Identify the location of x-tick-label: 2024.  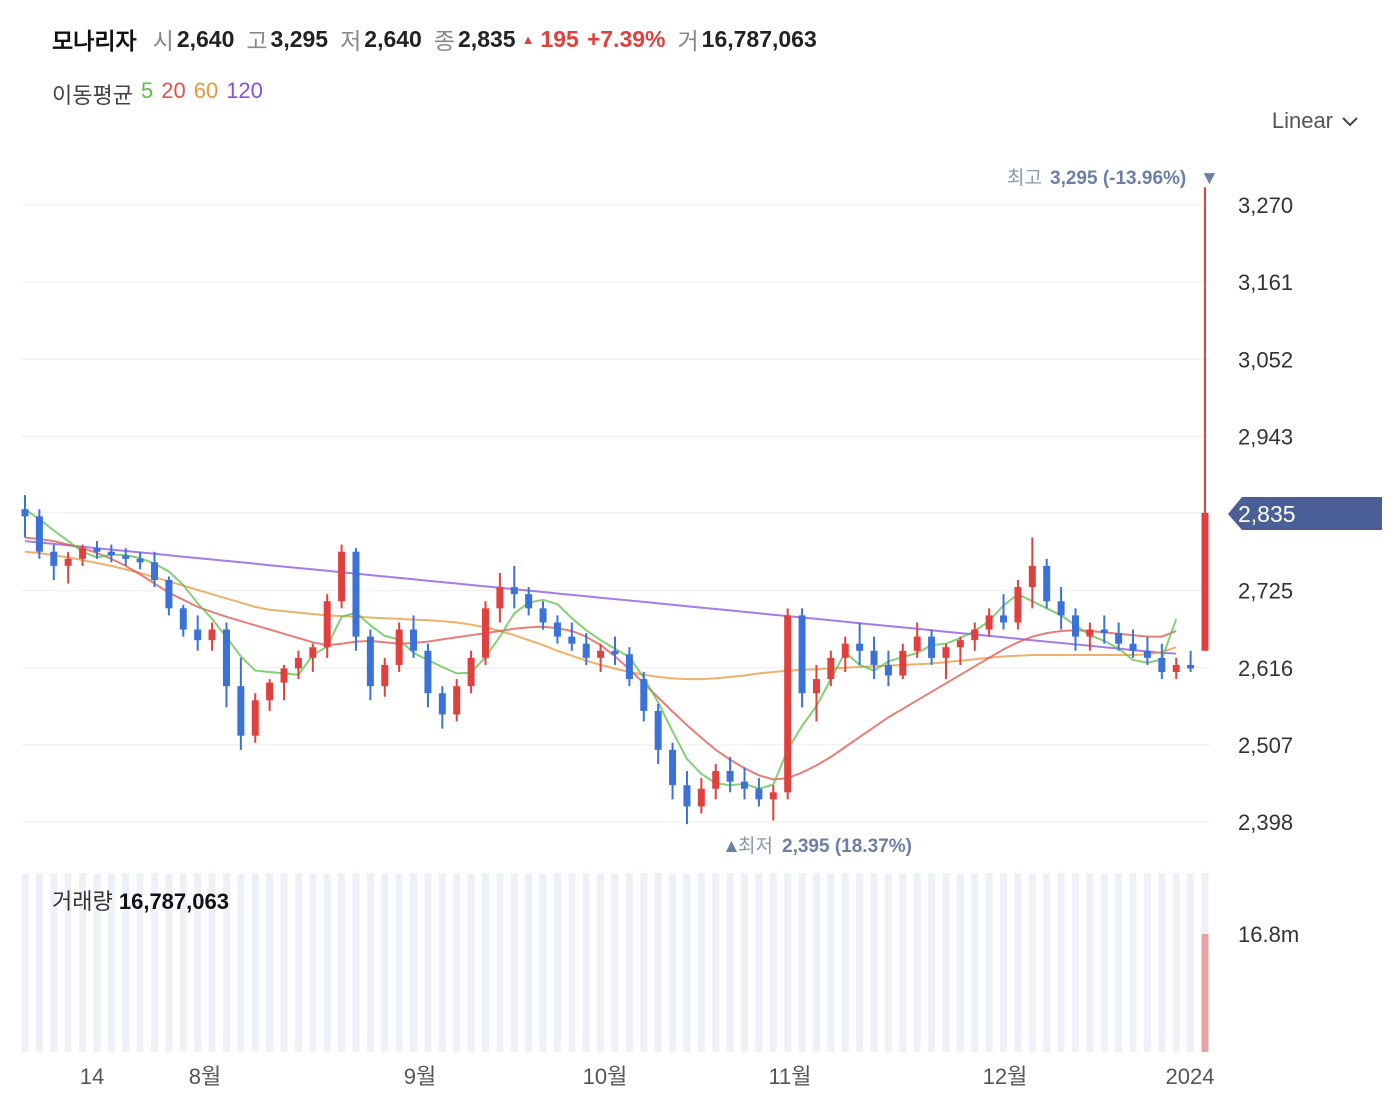
(1190, 1076).